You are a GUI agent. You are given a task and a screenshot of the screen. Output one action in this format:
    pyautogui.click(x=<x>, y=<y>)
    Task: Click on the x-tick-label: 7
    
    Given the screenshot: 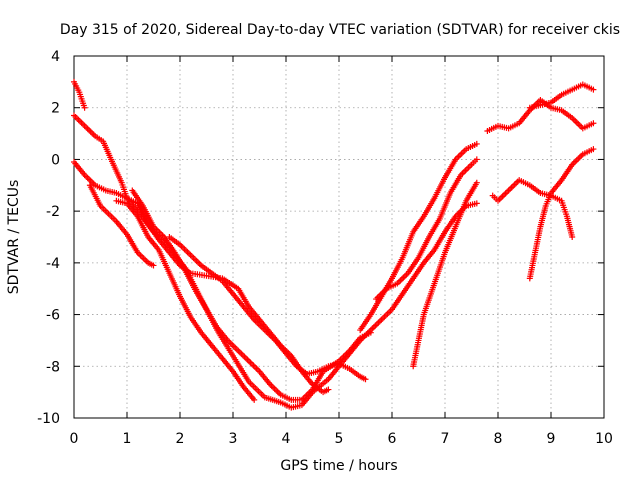 What is the action you would take?
    pyautogui.click(x=445, y=439)
    